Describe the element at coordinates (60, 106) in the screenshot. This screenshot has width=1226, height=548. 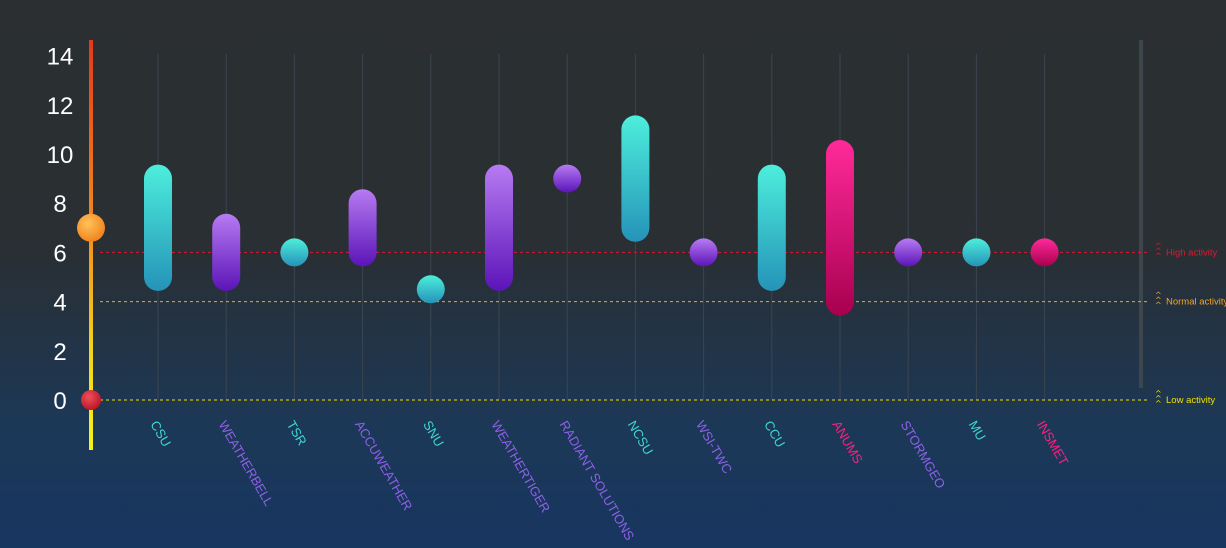
I see `y-tick-label: 12` at that location.